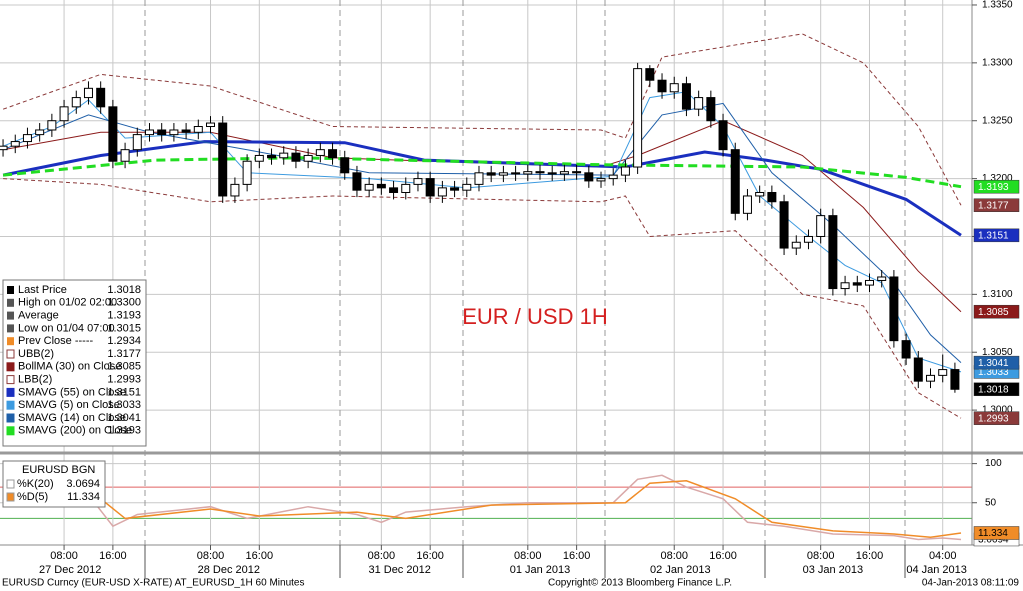 The height and width of the screenshot is (591, 1023). I want to click on price-tag-label: 1.2993, so click(993, 418).